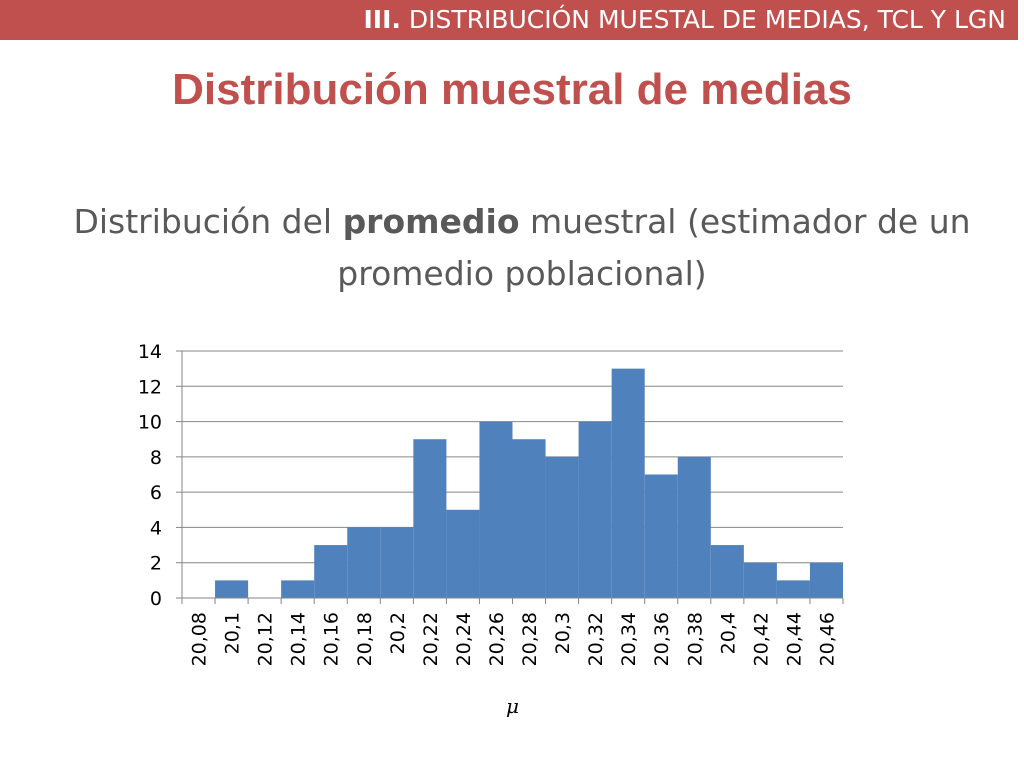 Image resolution: width=1024 pixels, height=768 pixels. I want to click on section-number: III., so click(382, 19).